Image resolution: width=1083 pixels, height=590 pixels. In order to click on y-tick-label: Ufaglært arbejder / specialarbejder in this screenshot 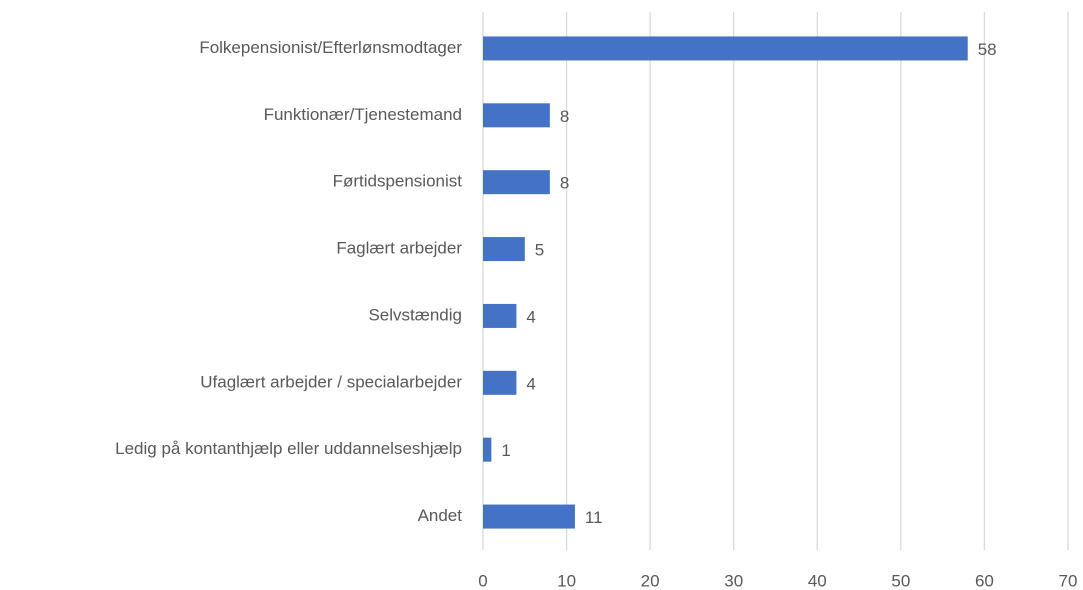, I will do `click(331, 381)`.